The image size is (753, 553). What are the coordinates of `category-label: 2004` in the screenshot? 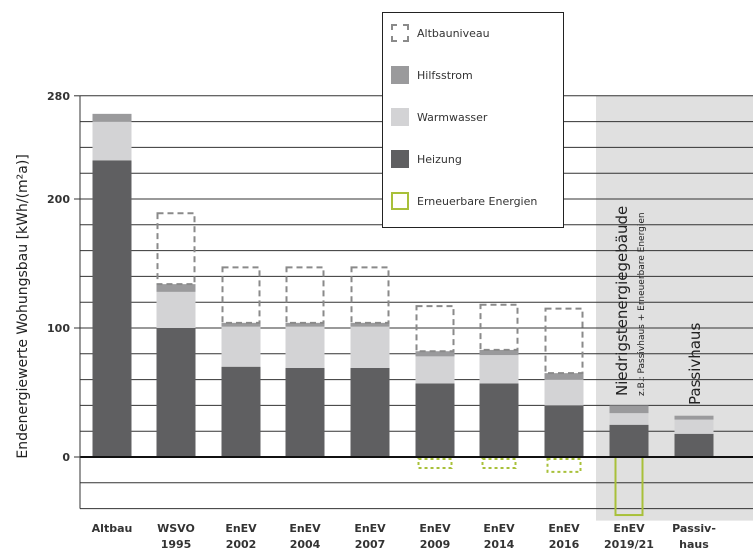 It's located at (305, 544).